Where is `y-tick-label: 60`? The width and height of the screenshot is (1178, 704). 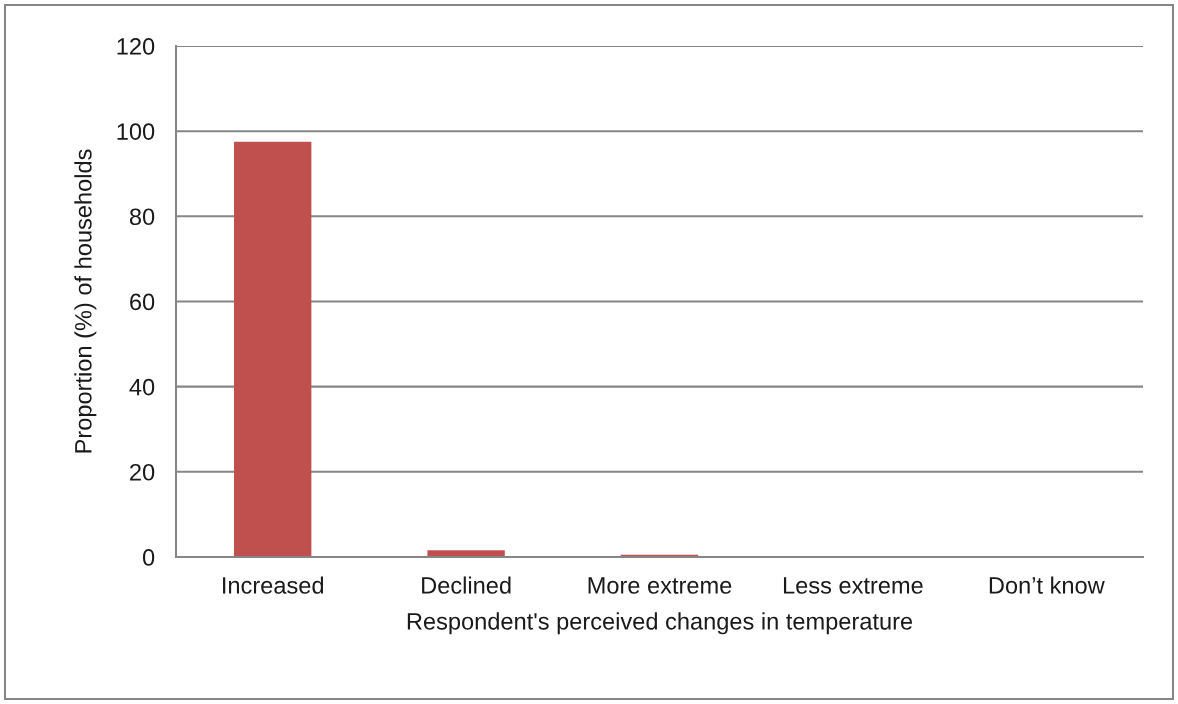
y-tick-label: 60 is located at coordinates (142, 302).